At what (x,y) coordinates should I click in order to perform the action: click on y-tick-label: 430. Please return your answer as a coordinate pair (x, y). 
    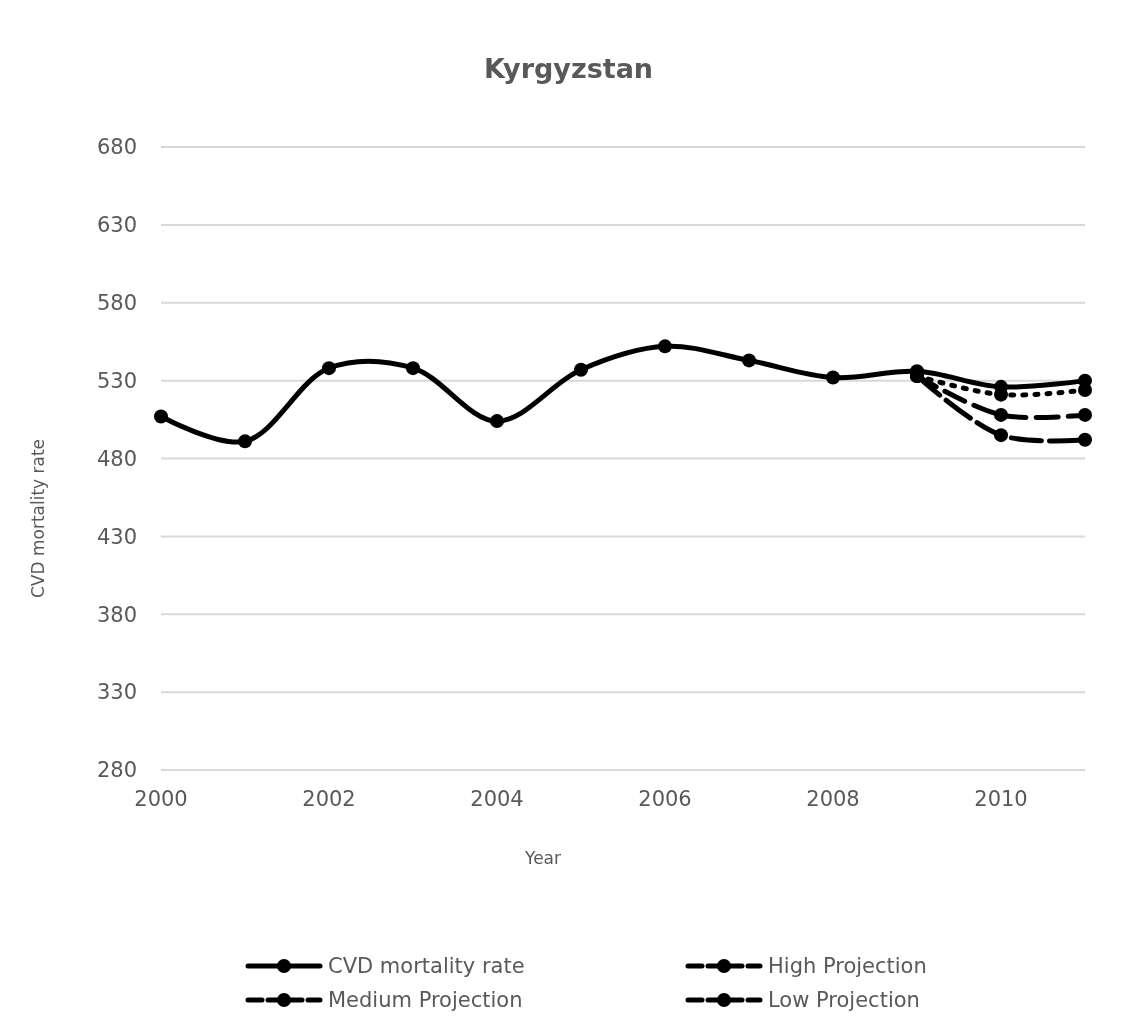
    Looking at the image, I should click on (116, 536).